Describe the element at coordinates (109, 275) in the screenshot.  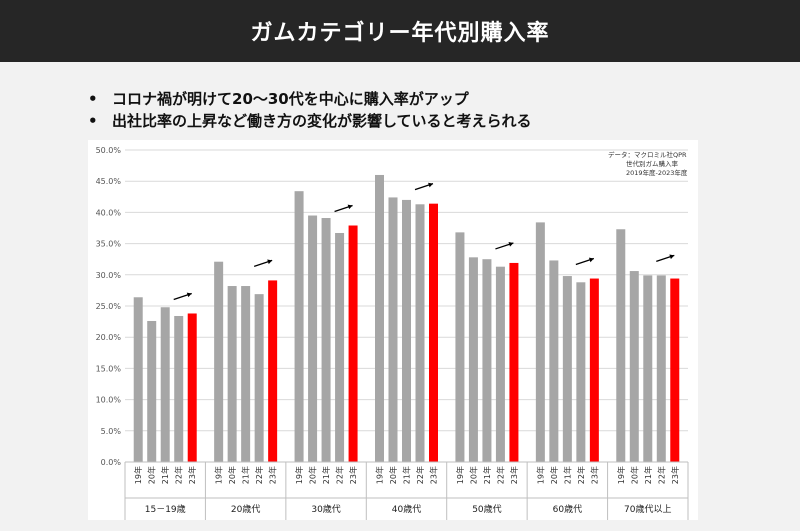
I see `y-tick-label: 30.0%` at that location.